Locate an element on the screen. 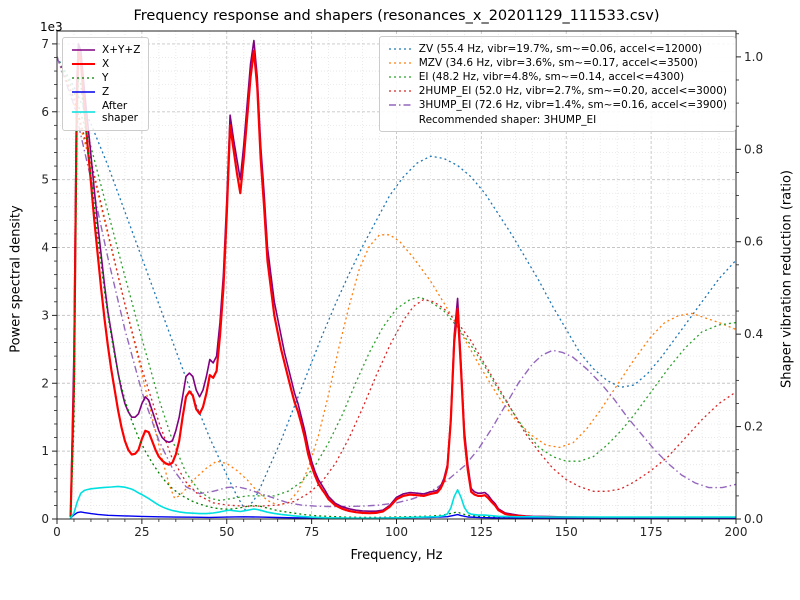  y-left-tick-label: 5 is located at coordinates (45, 180).